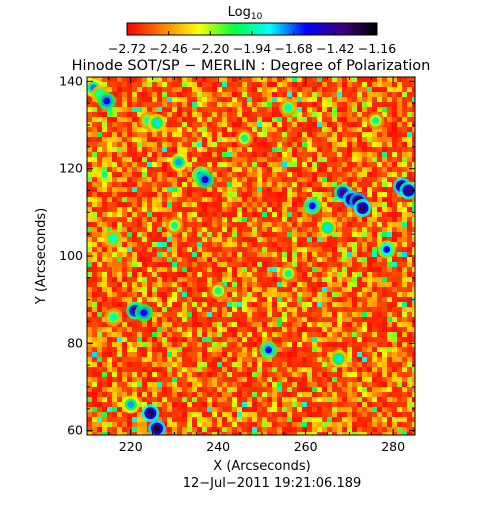  What do you see at coordinates (75, 342) in the screenshot?
I see `y-tick-label: 80` at bounding box center [75, 342].